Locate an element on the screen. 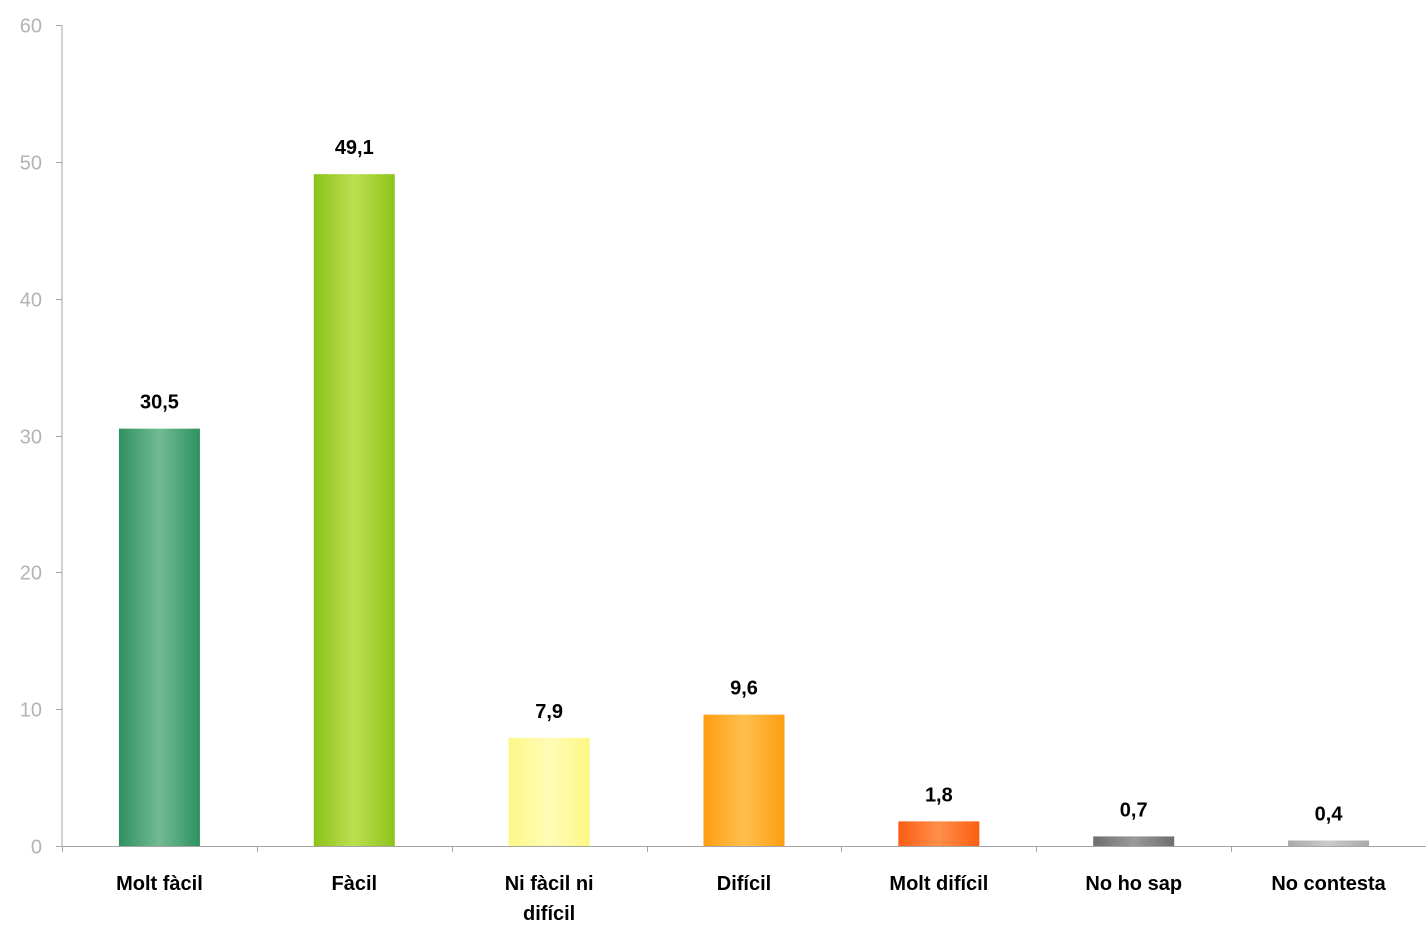  x-tick-label: No contesta is located at coordinates (1328, 884).